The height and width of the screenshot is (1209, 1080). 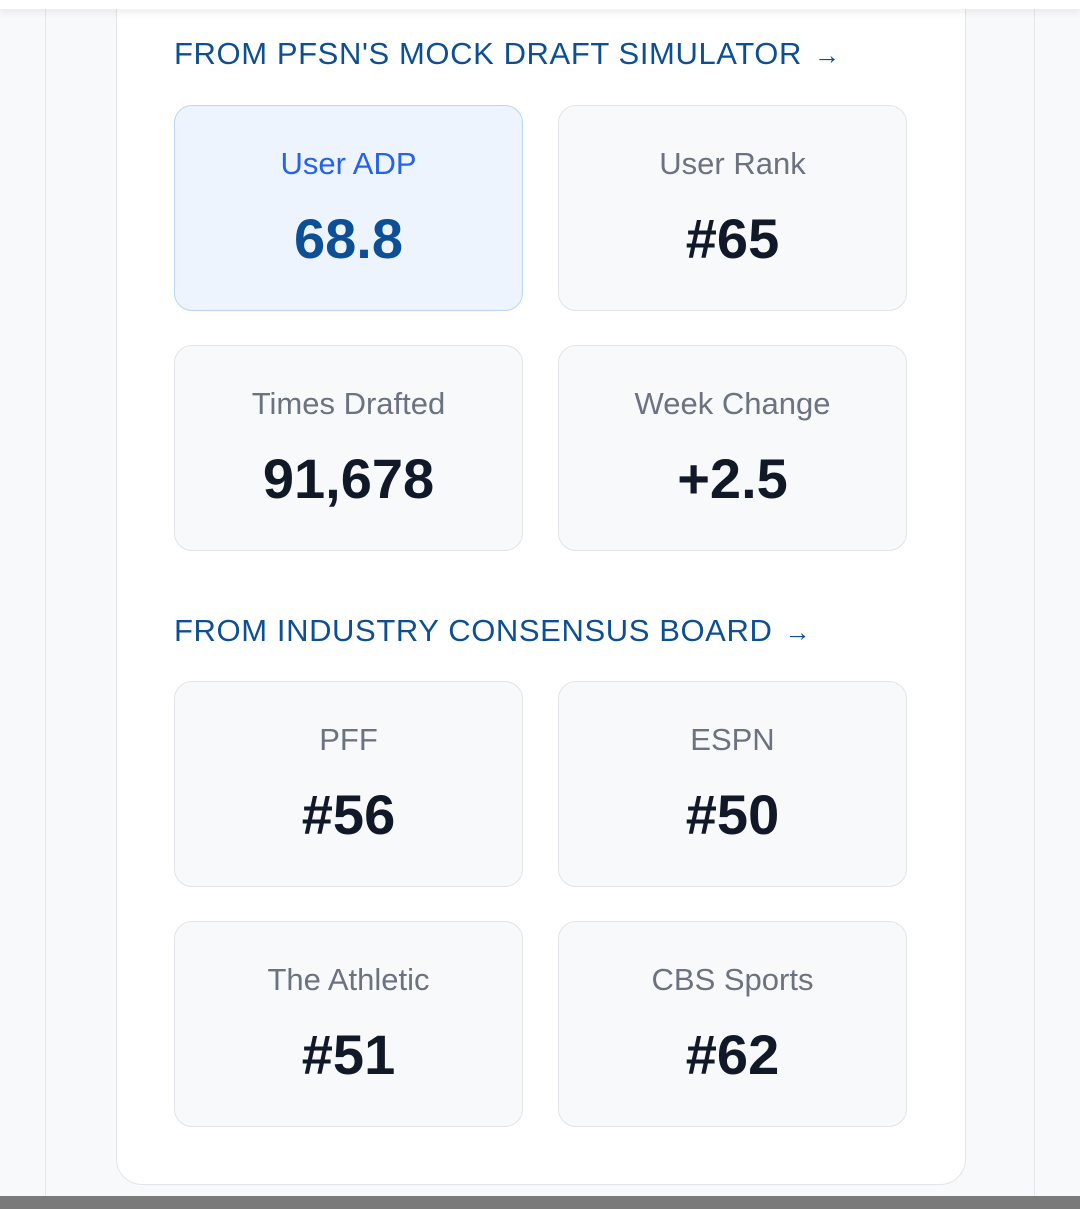 What do you see at coordinates (488, 53) in the screenshot?
I see `section-title: FROM PFSN'S MOCK DRAFT SIMULATOR` at bounding box center [488, 53].